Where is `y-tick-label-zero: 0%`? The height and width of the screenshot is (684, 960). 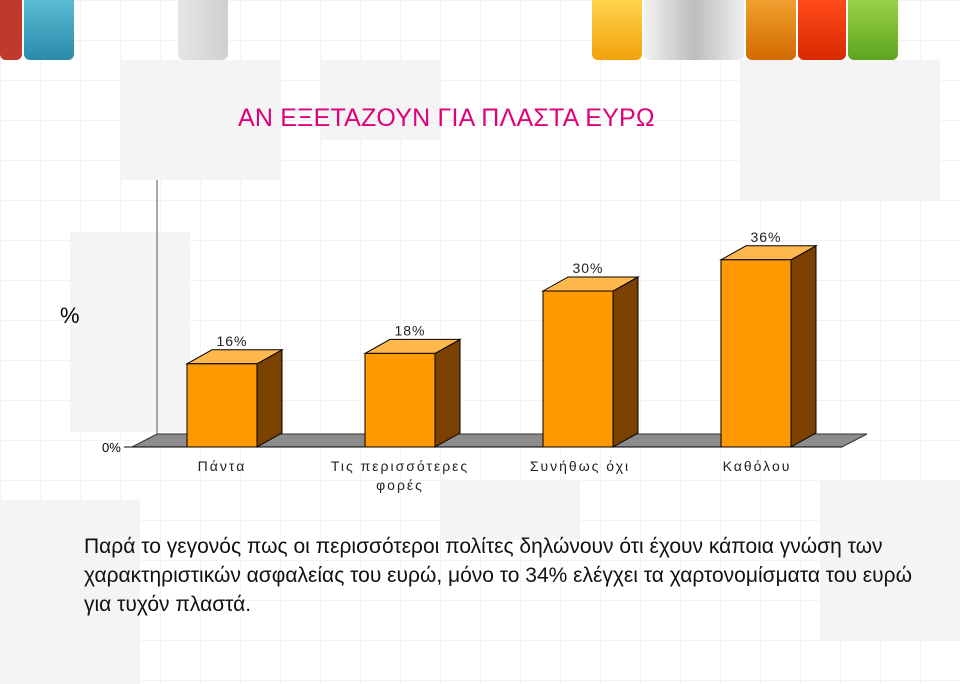 y-tick-label-zero: 0% is located at coordinates (111, 447).